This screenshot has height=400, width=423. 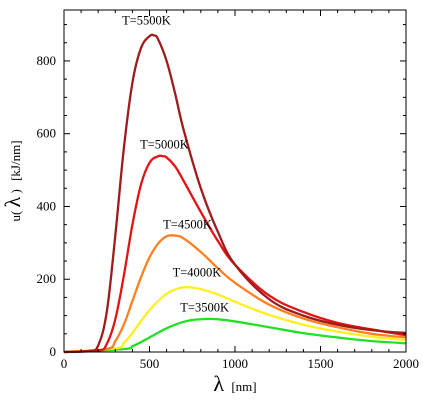 What do you see at coordinates (47, 133) in the screenshot?
I see `y-tick-label: 600` at bounding box center [47, 133].